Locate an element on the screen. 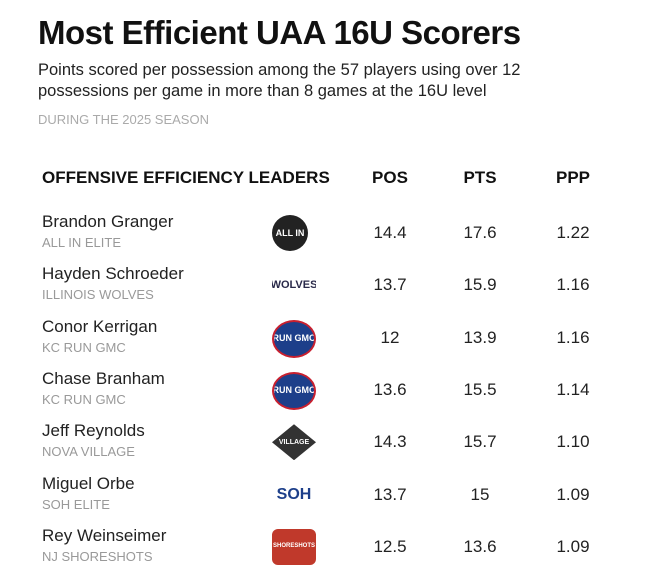 The height and width of the screenshot is (565, 647). team-logo: SHORESHOTS is located at coordinates (294, 546).